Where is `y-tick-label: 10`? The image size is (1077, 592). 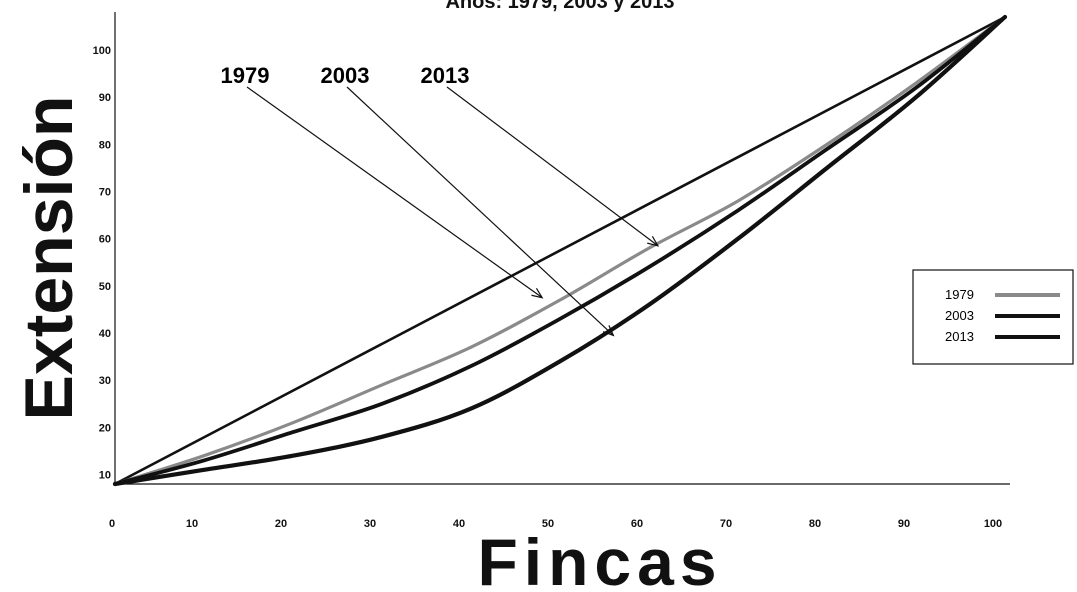 y-tick-label: 10 is located at coordinates (105, 476).